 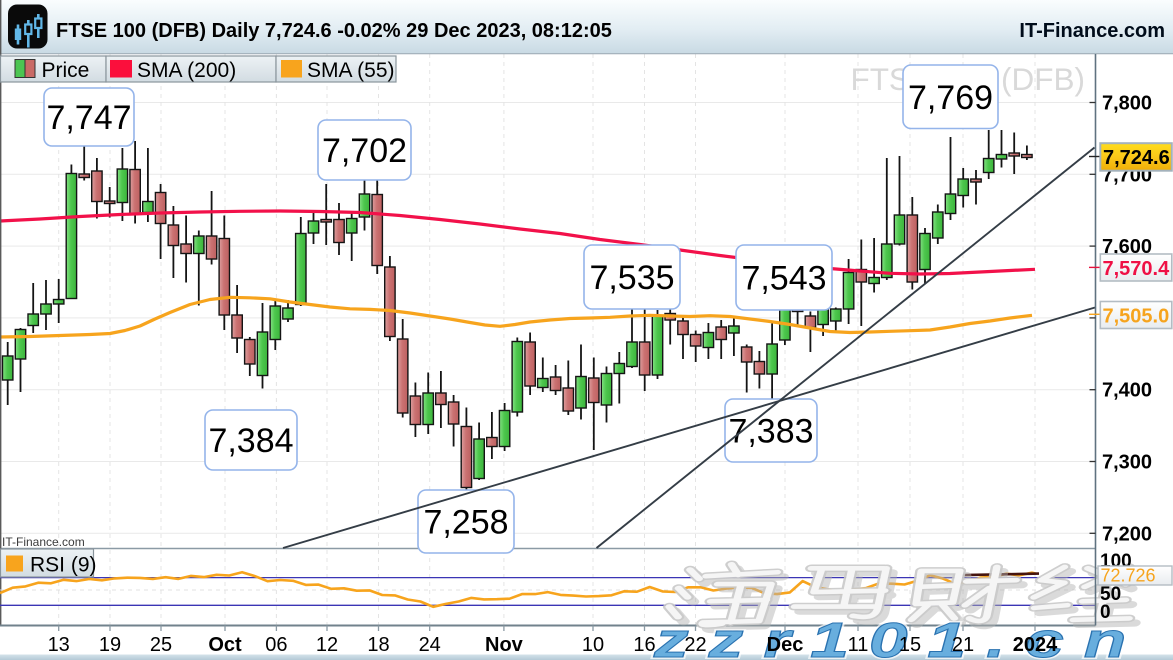 What do you see at coordinates (858, 645) in the screenshot?
I see `svg-text: 11` at bounding box center [858, 645].